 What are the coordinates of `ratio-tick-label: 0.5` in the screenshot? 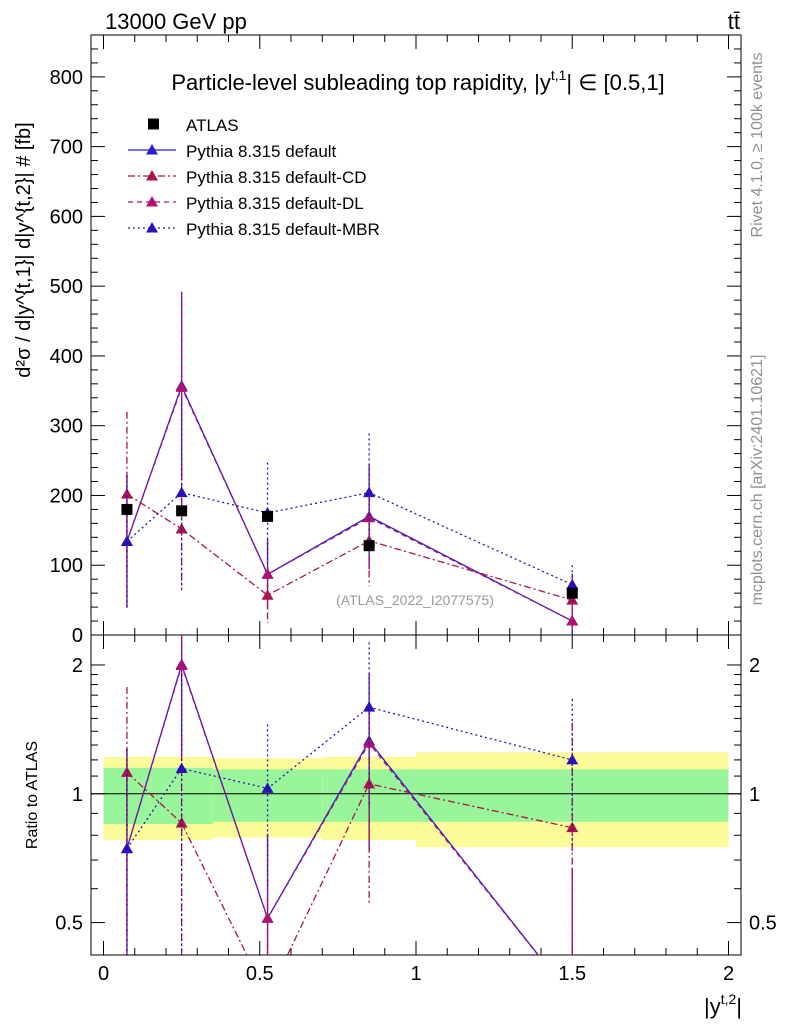 It's located at (69, 924).